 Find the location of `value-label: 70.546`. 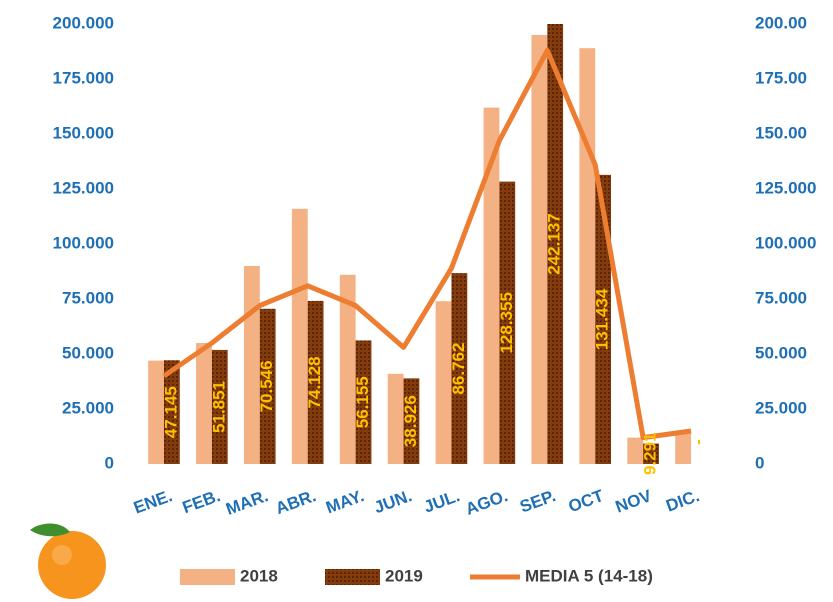

value-label: 70.546 is located at coordinates (266, 386).